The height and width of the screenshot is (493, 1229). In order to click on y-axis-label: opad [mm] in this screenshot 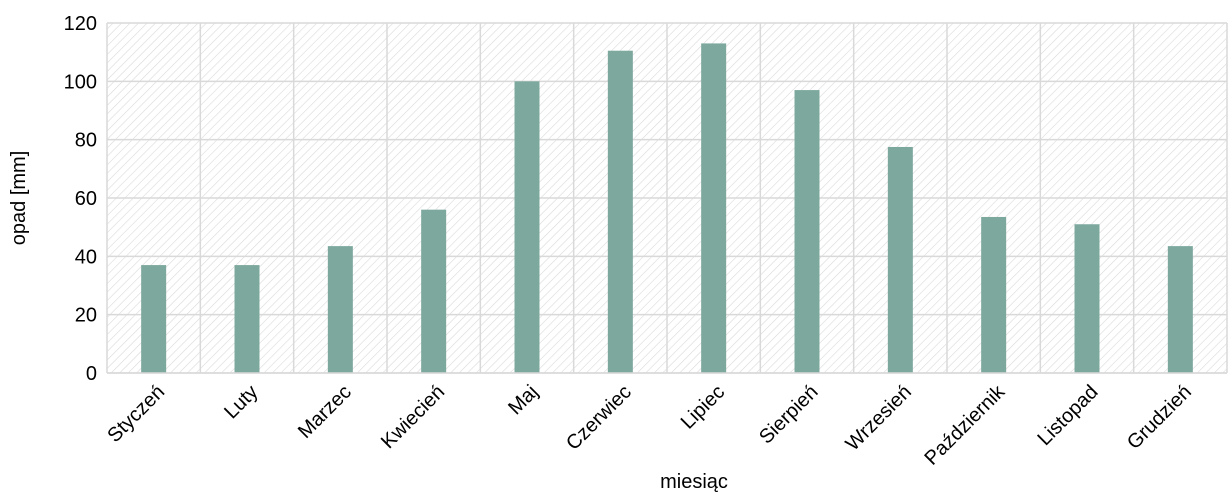, I will do `click(19, 198)`.